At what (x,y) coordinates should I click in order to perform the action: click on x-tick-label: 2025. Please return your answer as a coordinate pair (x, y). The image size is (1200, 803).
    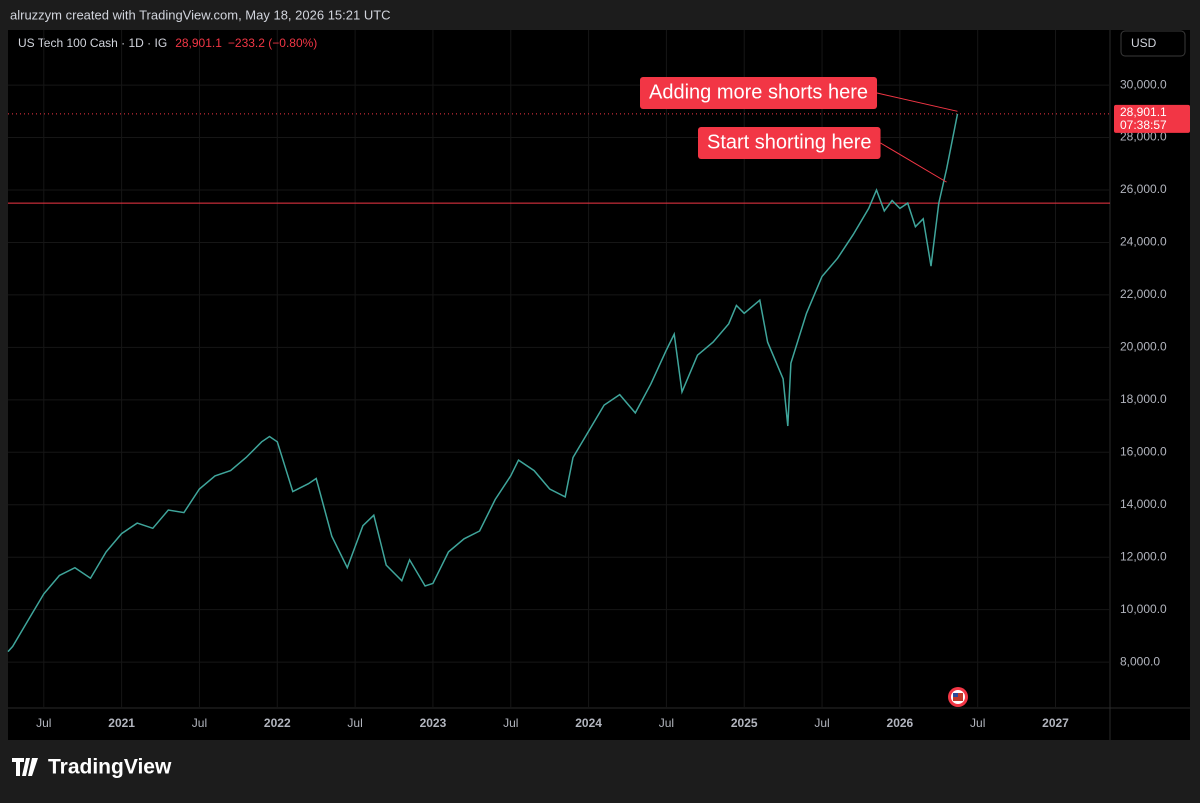
    Looking at the image, I should click on (744, 723).